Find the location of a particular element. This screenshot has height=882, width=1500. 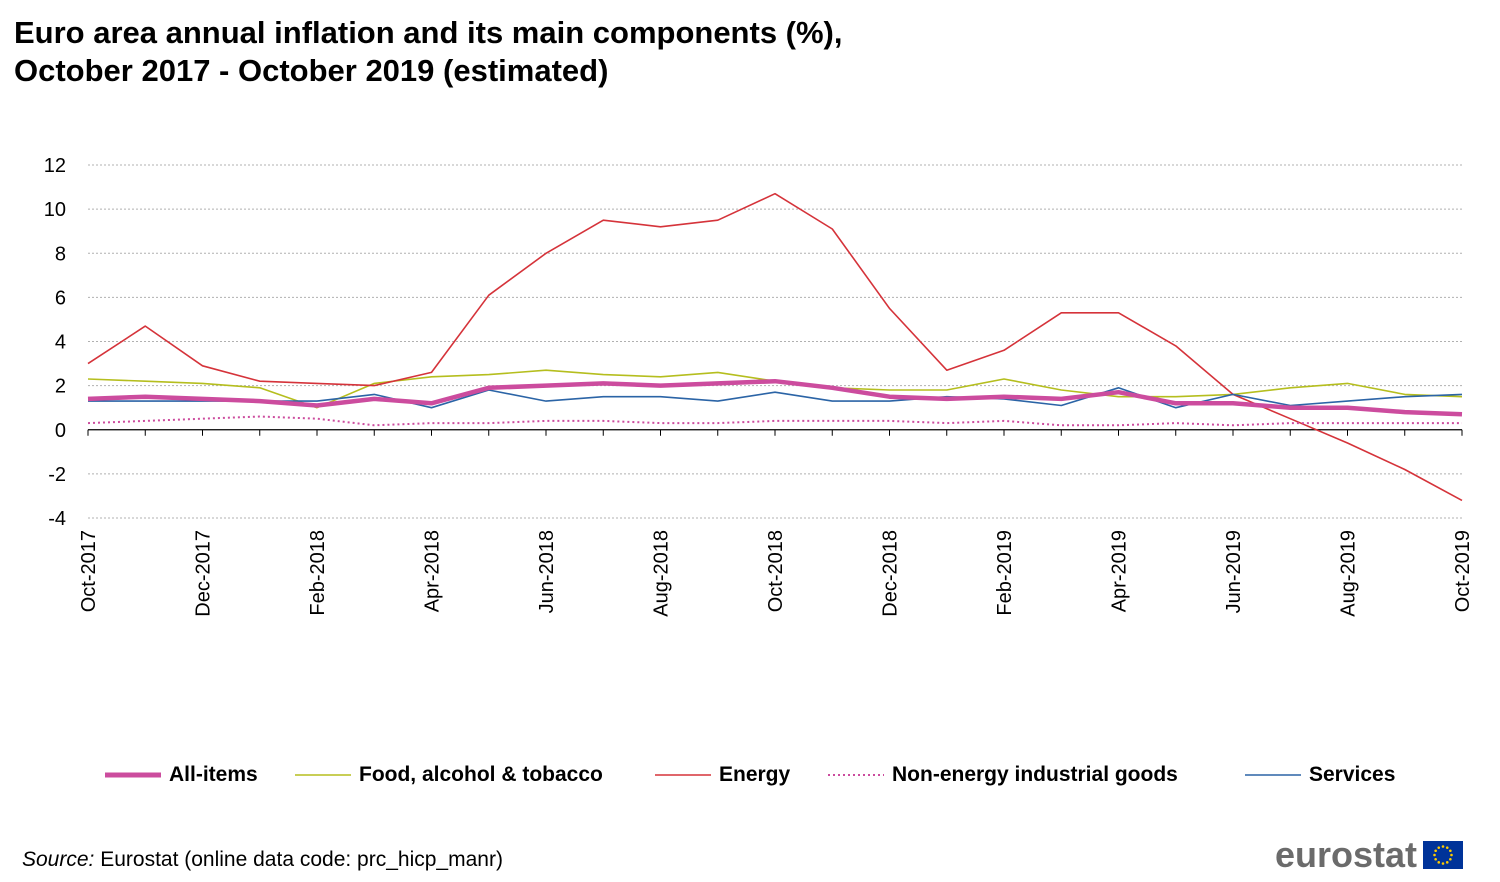

x-tick-label: Jun-2019 is located at coordinates (1234, 571).